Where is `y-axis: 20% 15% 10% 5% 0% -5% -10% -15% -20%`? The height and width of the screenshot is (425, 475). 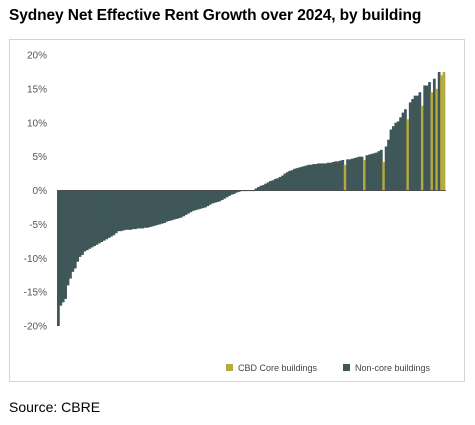
y-axis: 20% 15% 10% 5% 0% -5% -10% -15% -20% is located at coordinates (35, 192).